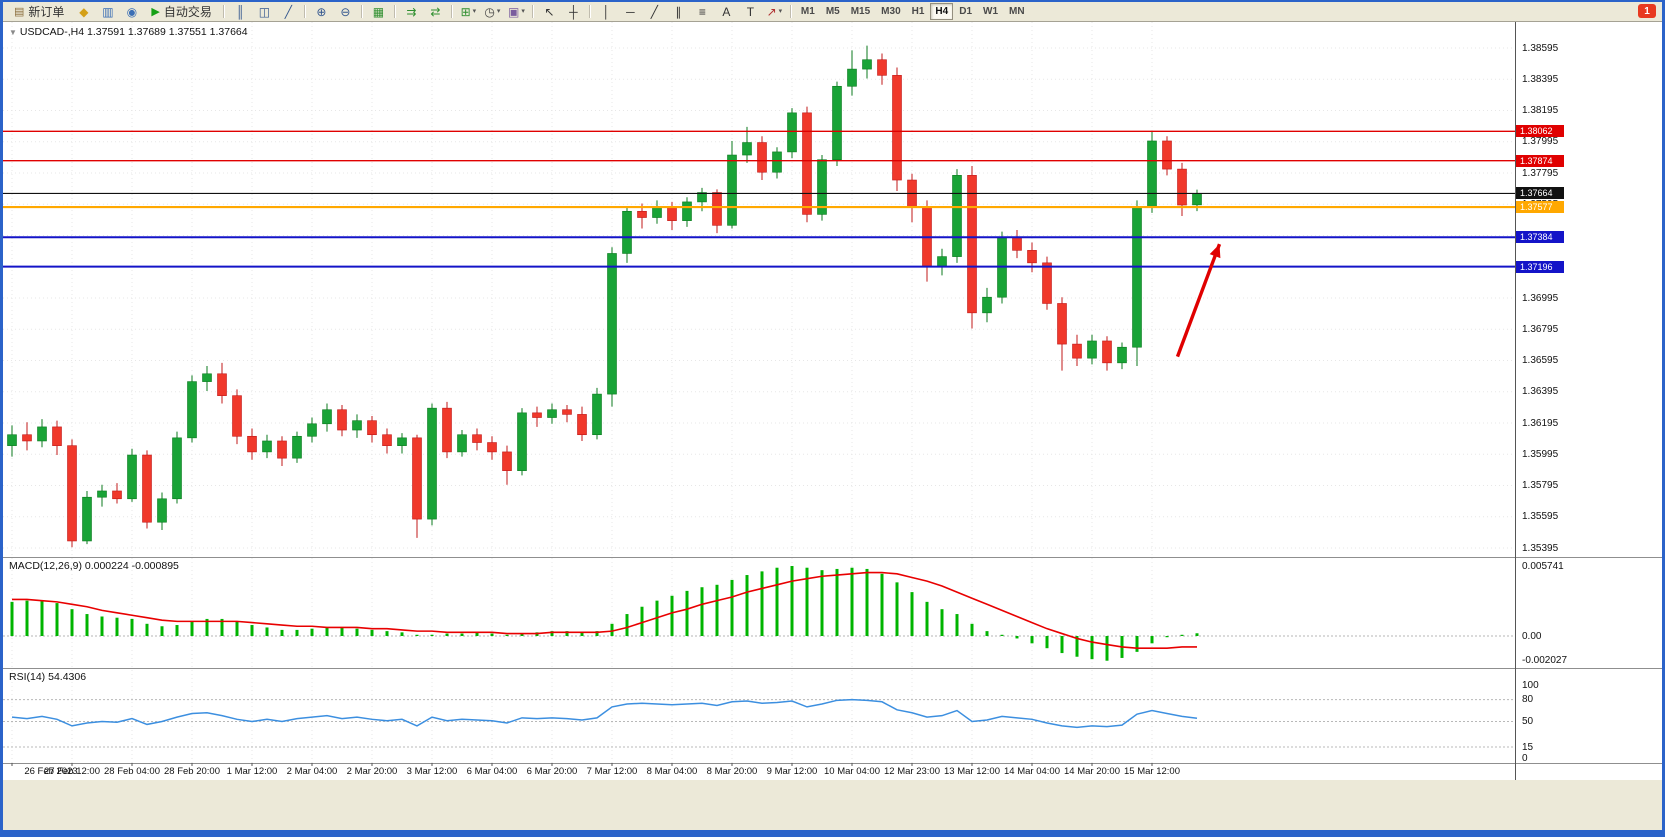 This screenshot has width=1665, height=837. What do you see at coordinates (1540, 131) in the screenshot?
I see `price-tag: 1.38062` at bounding box center [1540, 131].